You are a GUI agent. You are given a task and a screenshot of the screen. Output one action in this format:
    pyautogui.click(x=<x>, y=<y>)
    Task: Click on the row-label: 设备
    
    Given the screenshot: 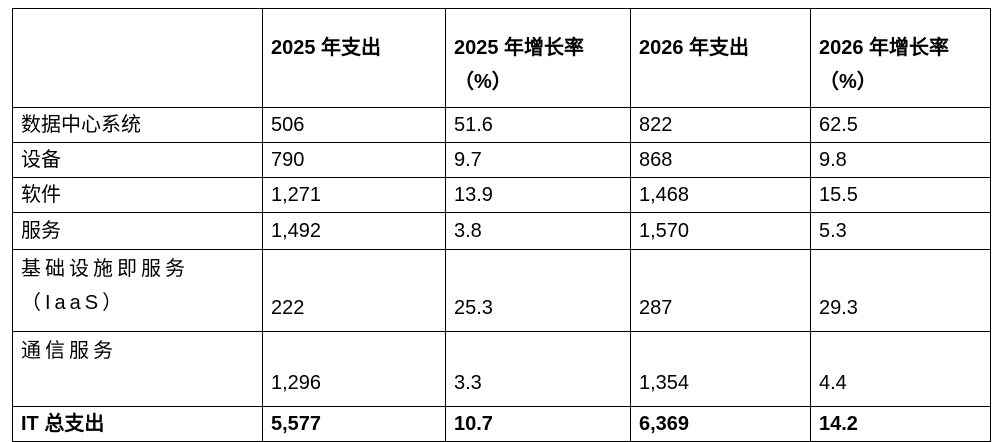 What is the action you would take?
    pyautogui.click(x=137, y=160)
    